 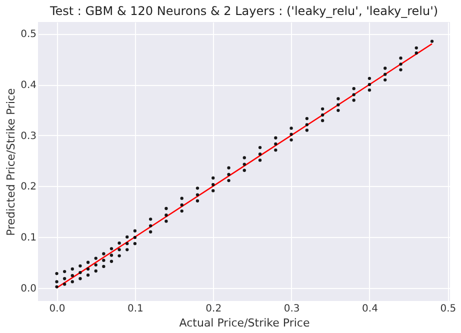 What do you see at coordinates (243, 11) in the screenshot?
I see `chart-title: Test : GBM & 120 Neurons & 2 Layers : ('leaky_relu', 'leaky_relu')` at bounding box center [243, 11].